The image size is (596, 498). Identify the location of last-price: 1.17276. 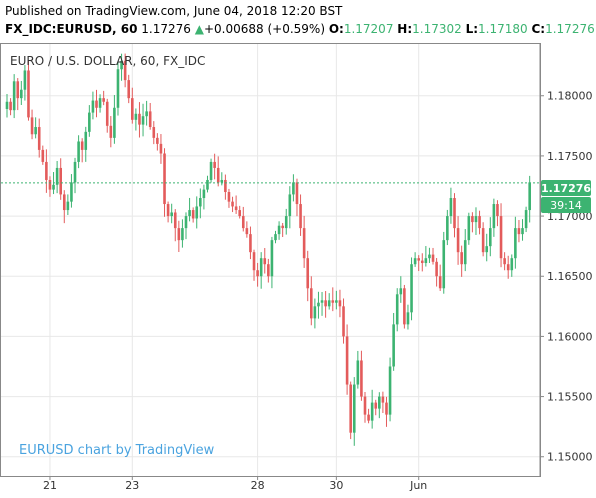
(166, 29).